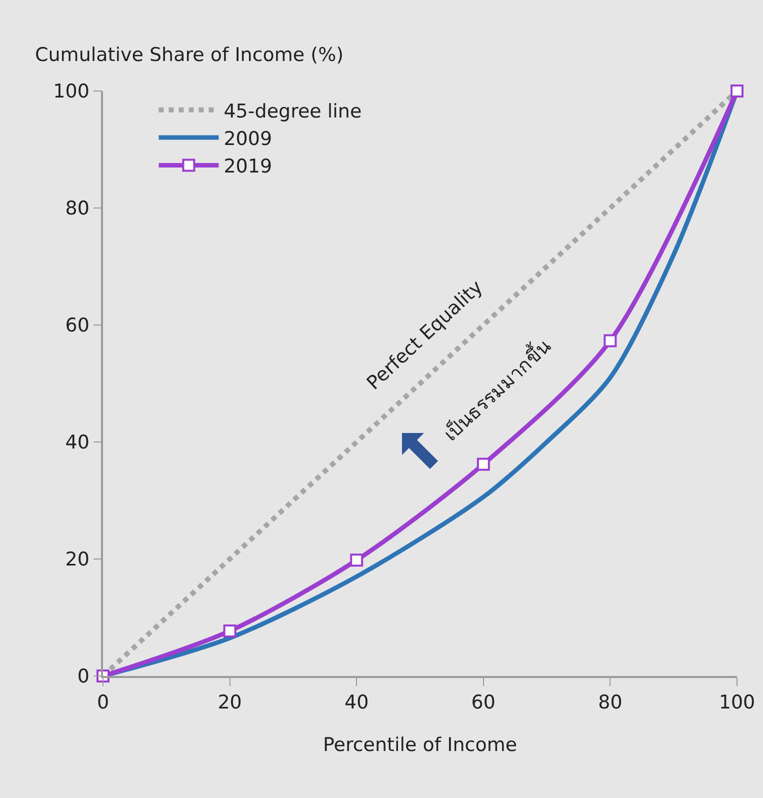 This screenshot has width=763, height=798. I want to click on x-tick-label: 0, so click(103, 703).